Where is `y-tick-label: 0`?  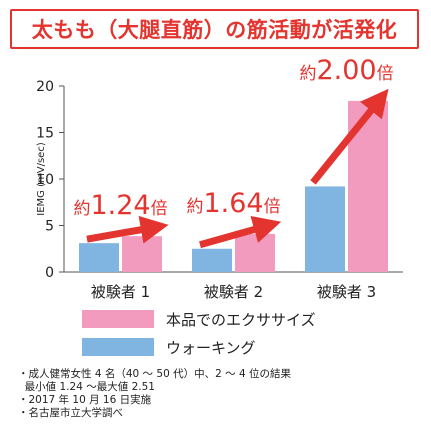 y-tick-label: 0 is located at coordinates (49, 273).